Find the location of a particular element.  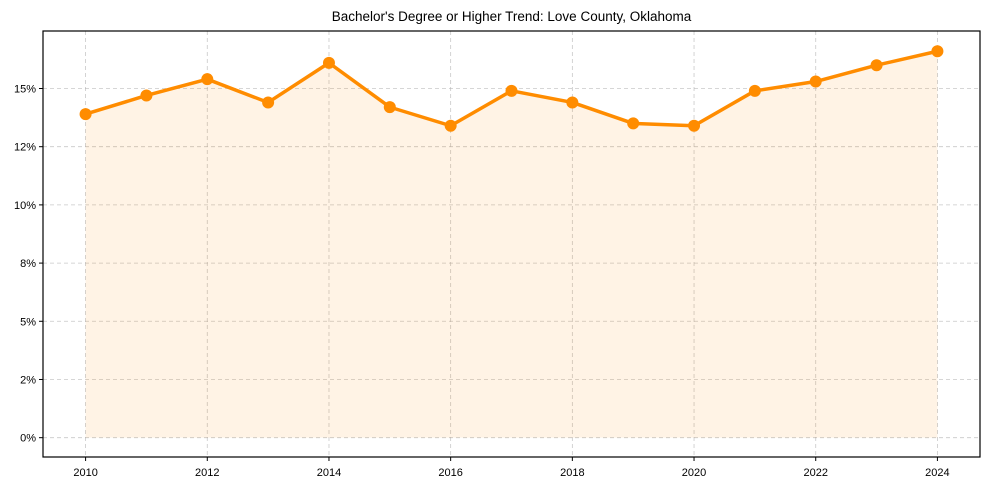

x-tick-label: 2014 is located at coordinates (329, 473).